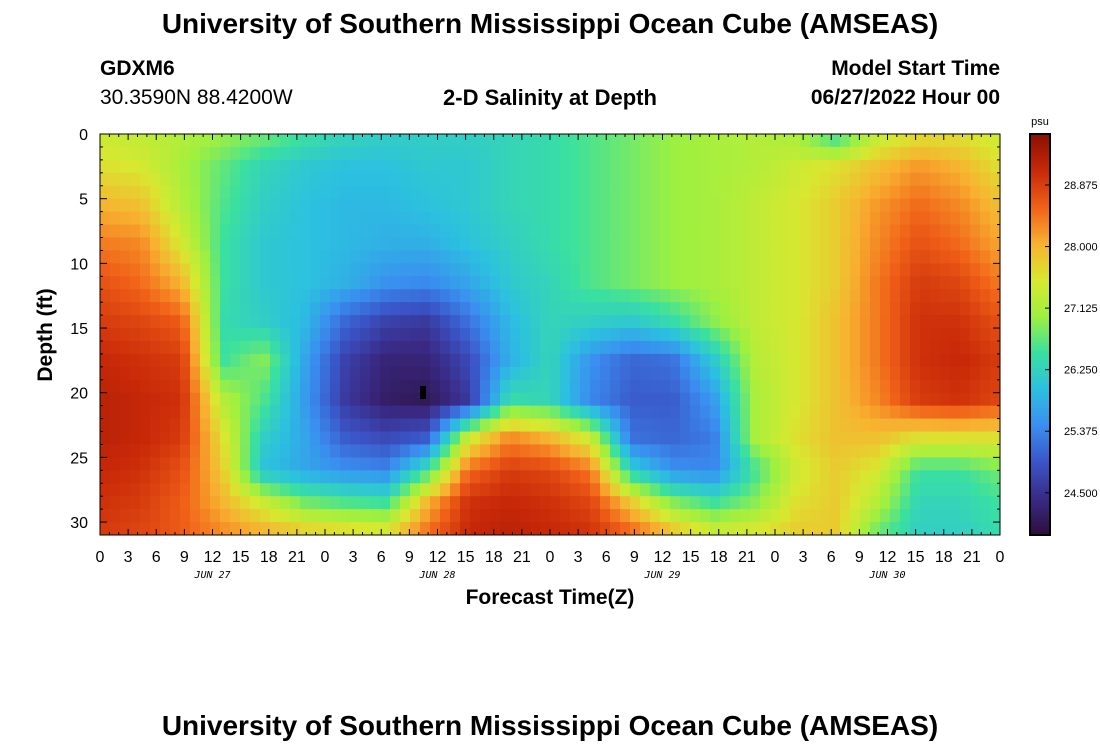 The height and width of the screenshot is (750, 1100). What do you see at coordinates (886, 575) in the screenshot?
I see `day-label: JUN 30` at bounding box center [886, 575].